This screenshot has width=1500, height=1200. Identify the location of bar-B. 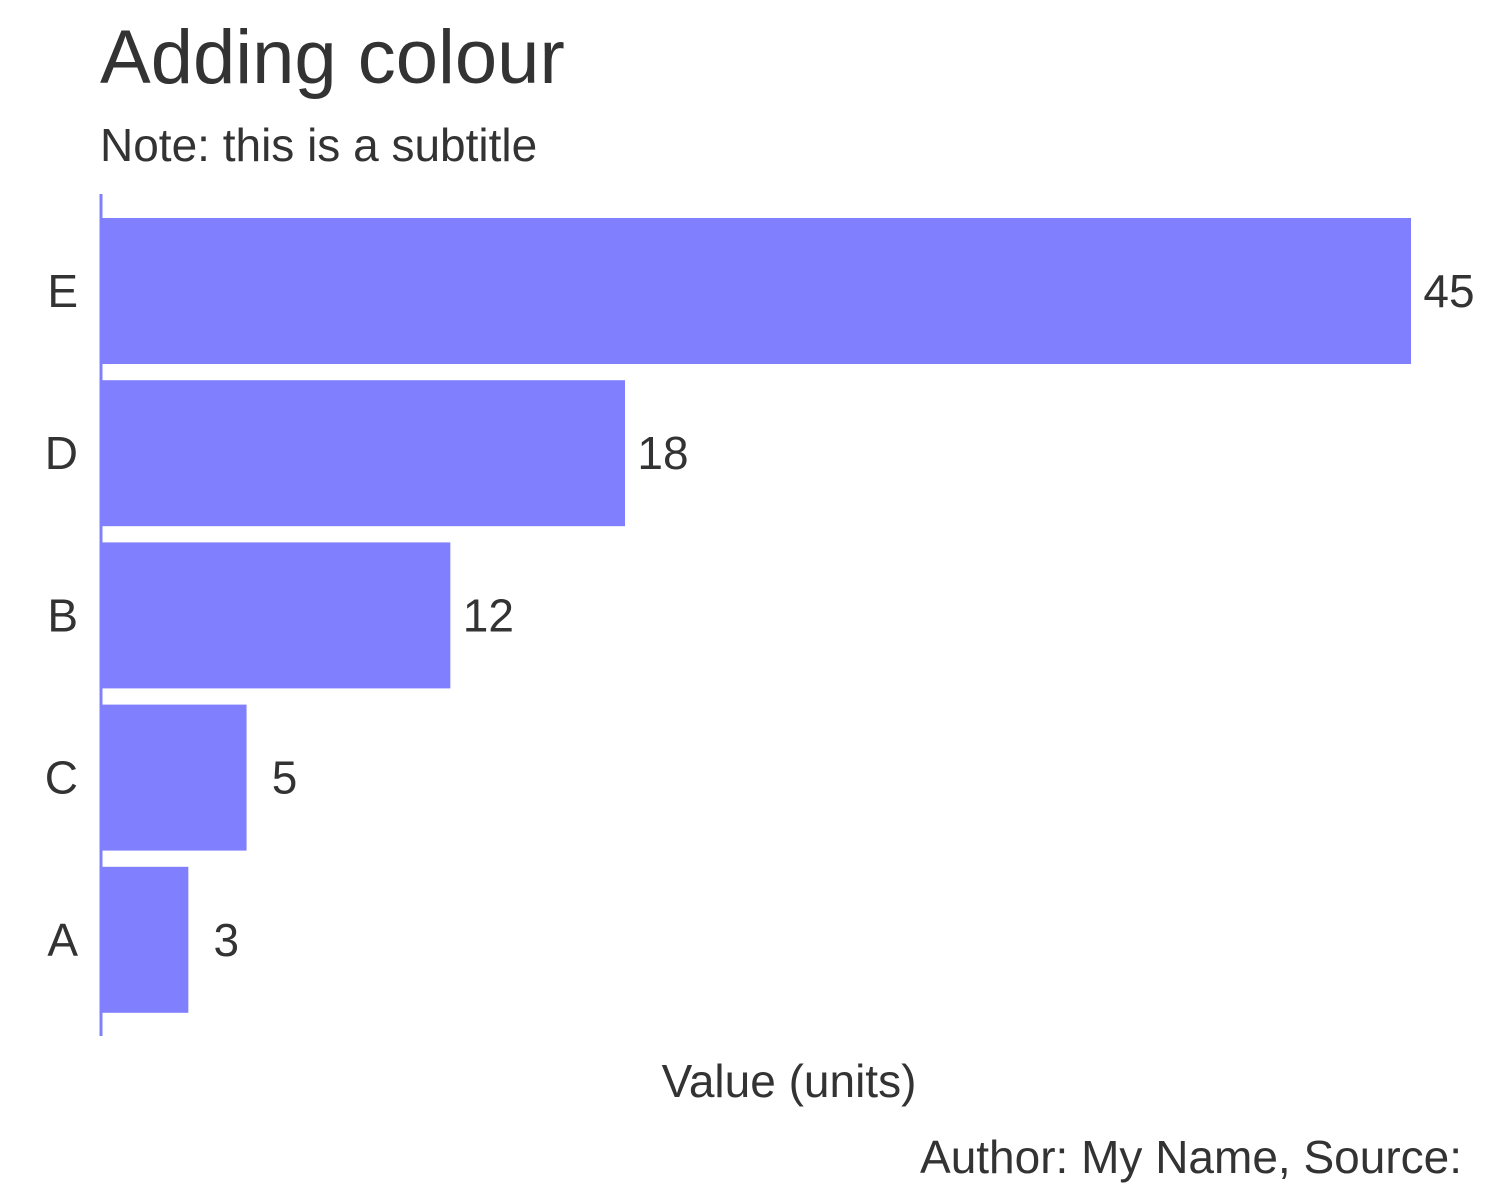
(276, 615).